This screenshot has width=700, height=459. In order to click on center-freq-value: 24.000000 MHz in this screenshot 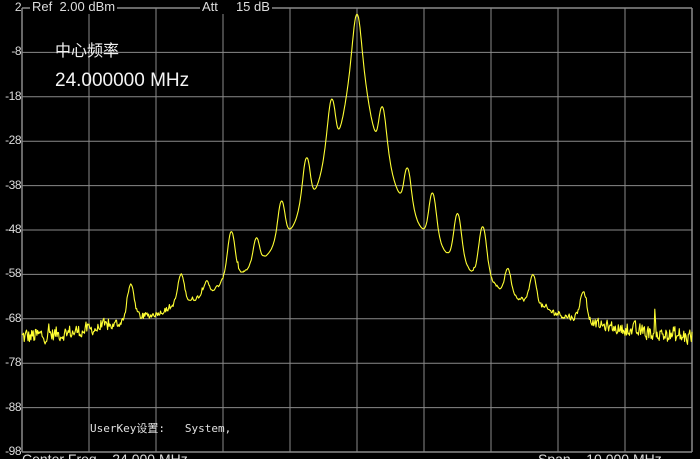, I will do `click(122, 80)`.